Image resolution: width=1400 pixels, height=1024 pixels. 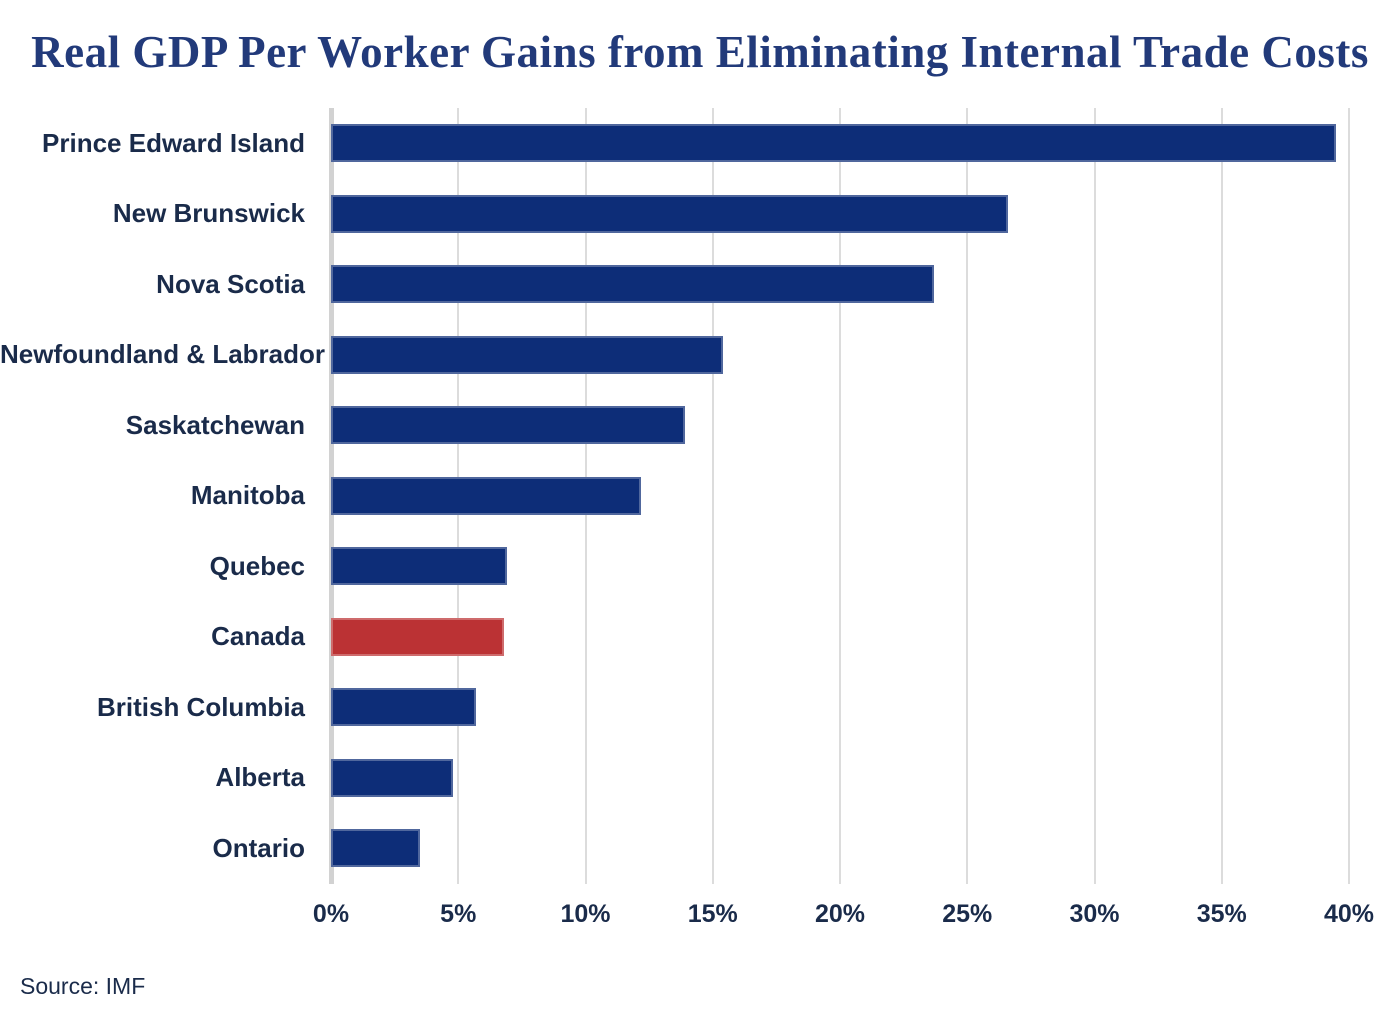 I want to click on row-nova-scotia: Nova Scotia, so click(x=700, y=284).